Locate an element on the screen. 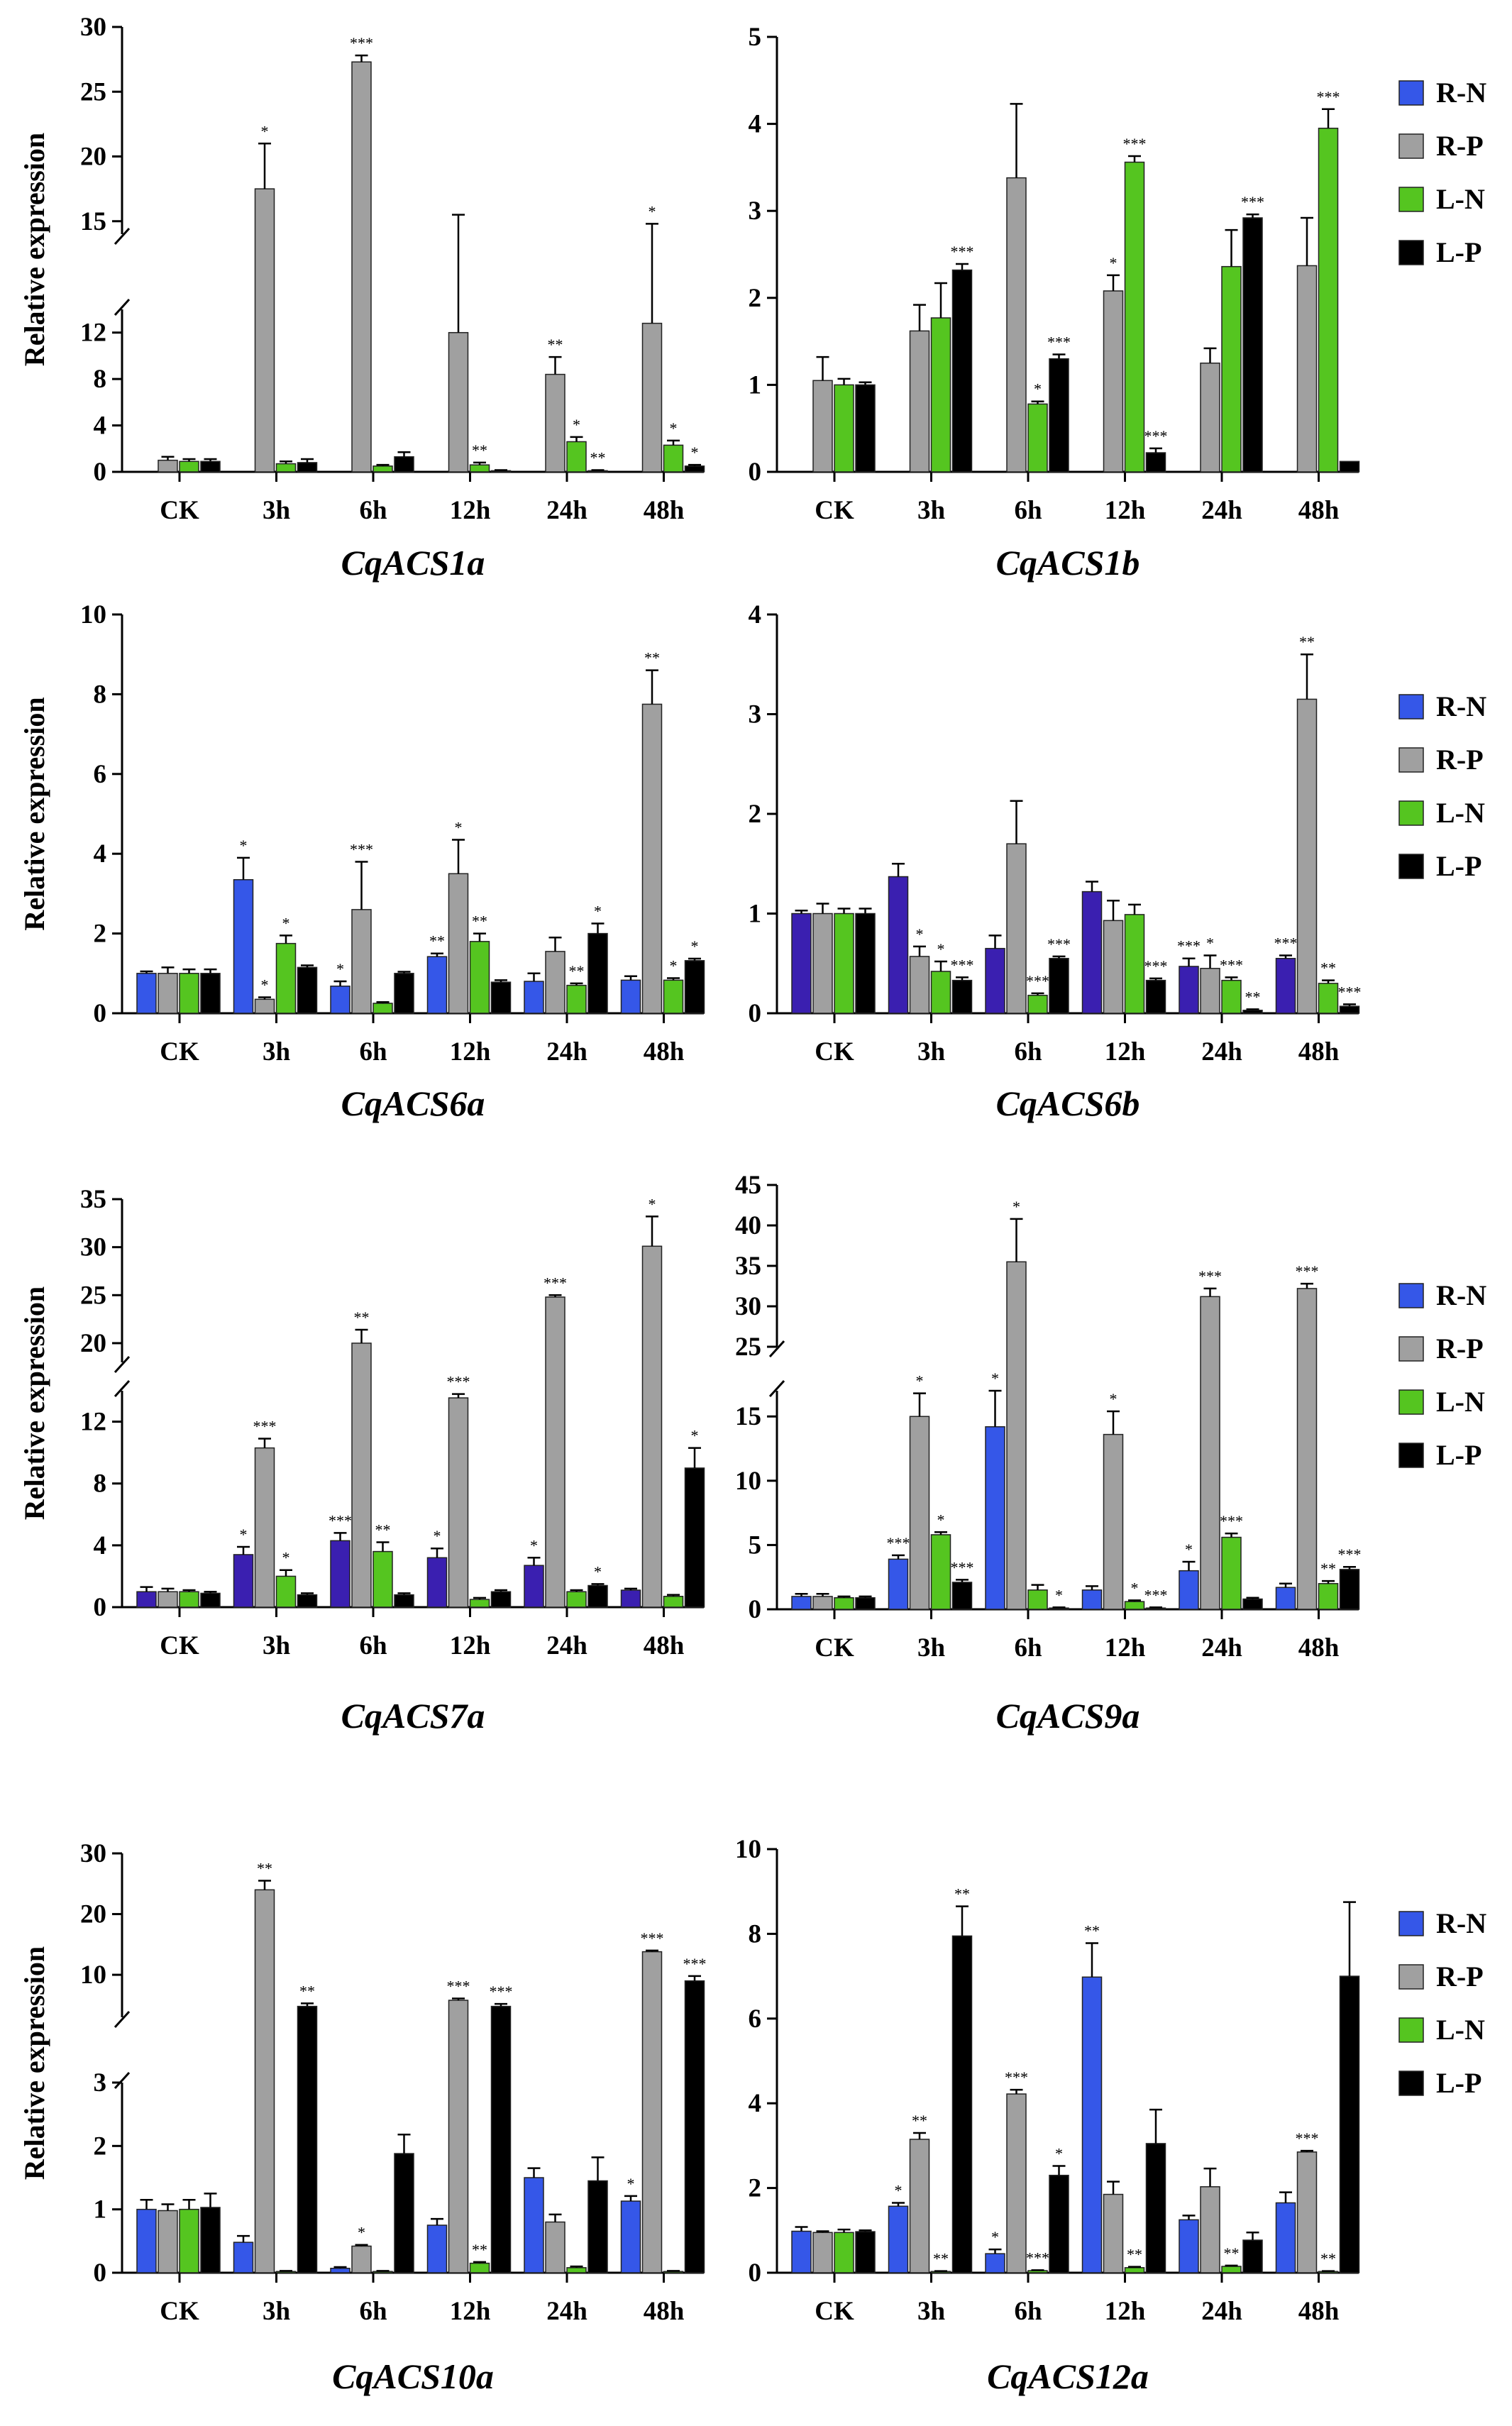 This screenshot has height=2426, width=1512. y-tick-label: 1 is located at coordinates (755, 384).